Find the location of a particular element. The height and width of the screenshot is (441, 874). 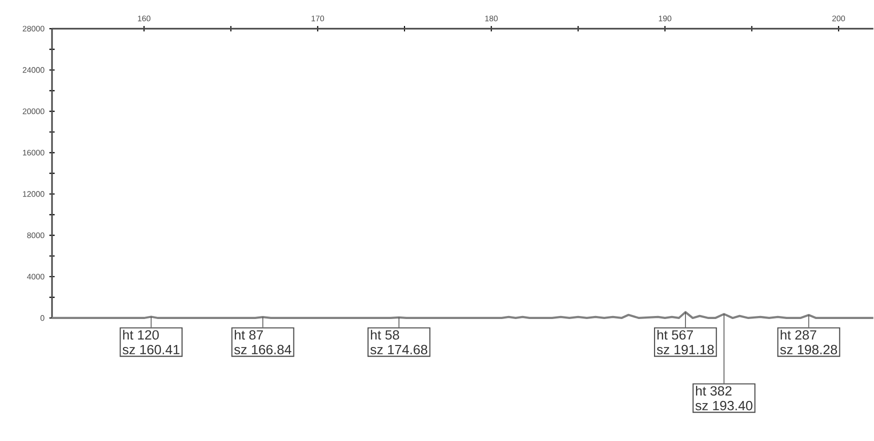

x-tick-label: 160 is located at coordinates (144, 19).